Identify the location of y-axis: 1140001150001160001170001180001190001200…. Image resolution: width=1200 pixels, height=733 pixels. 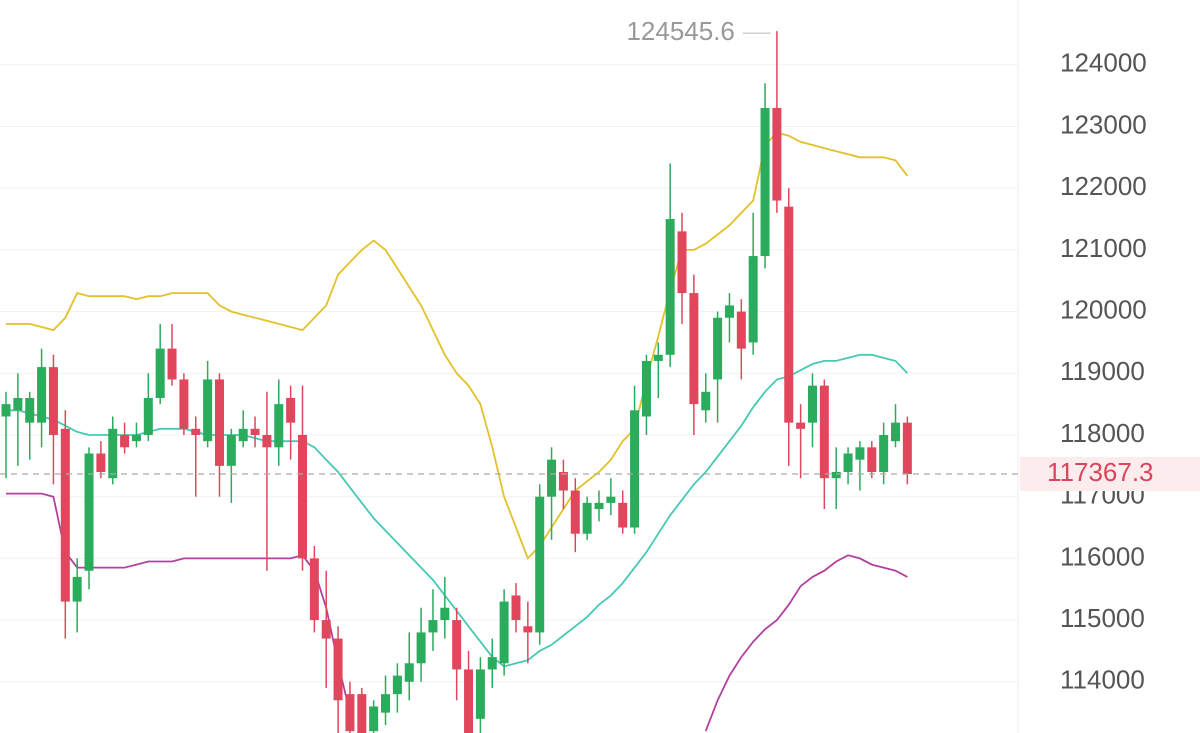
(1103, 371).